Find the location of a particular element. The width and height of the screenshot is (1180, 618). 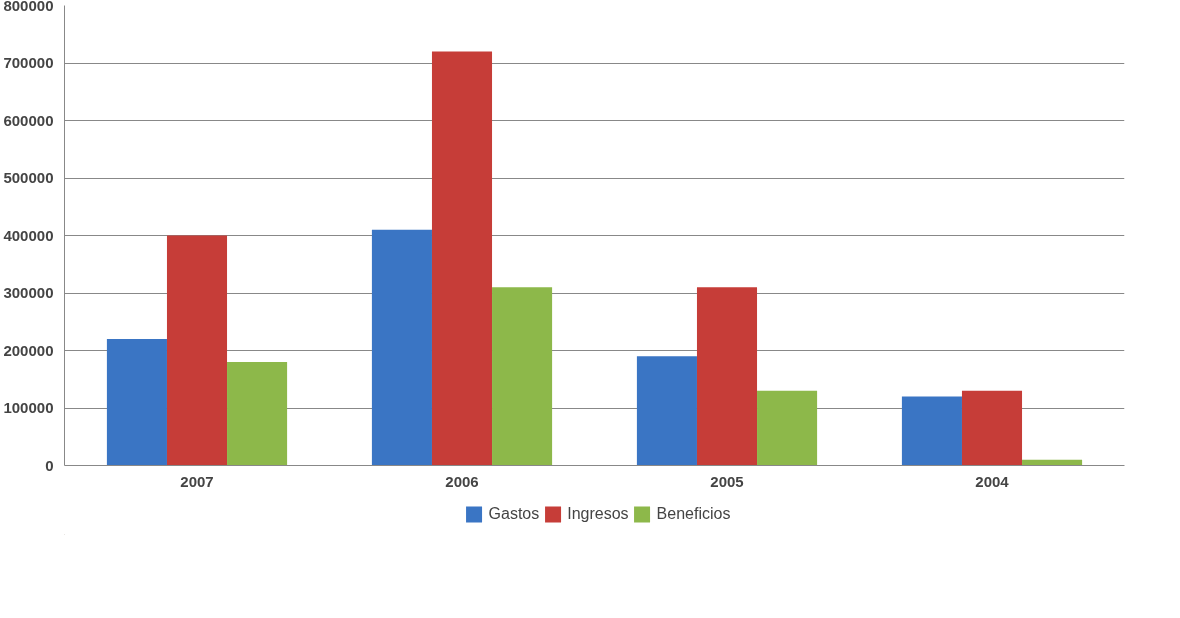

y-tick-label: 0 is located at coordinates (49, 465).